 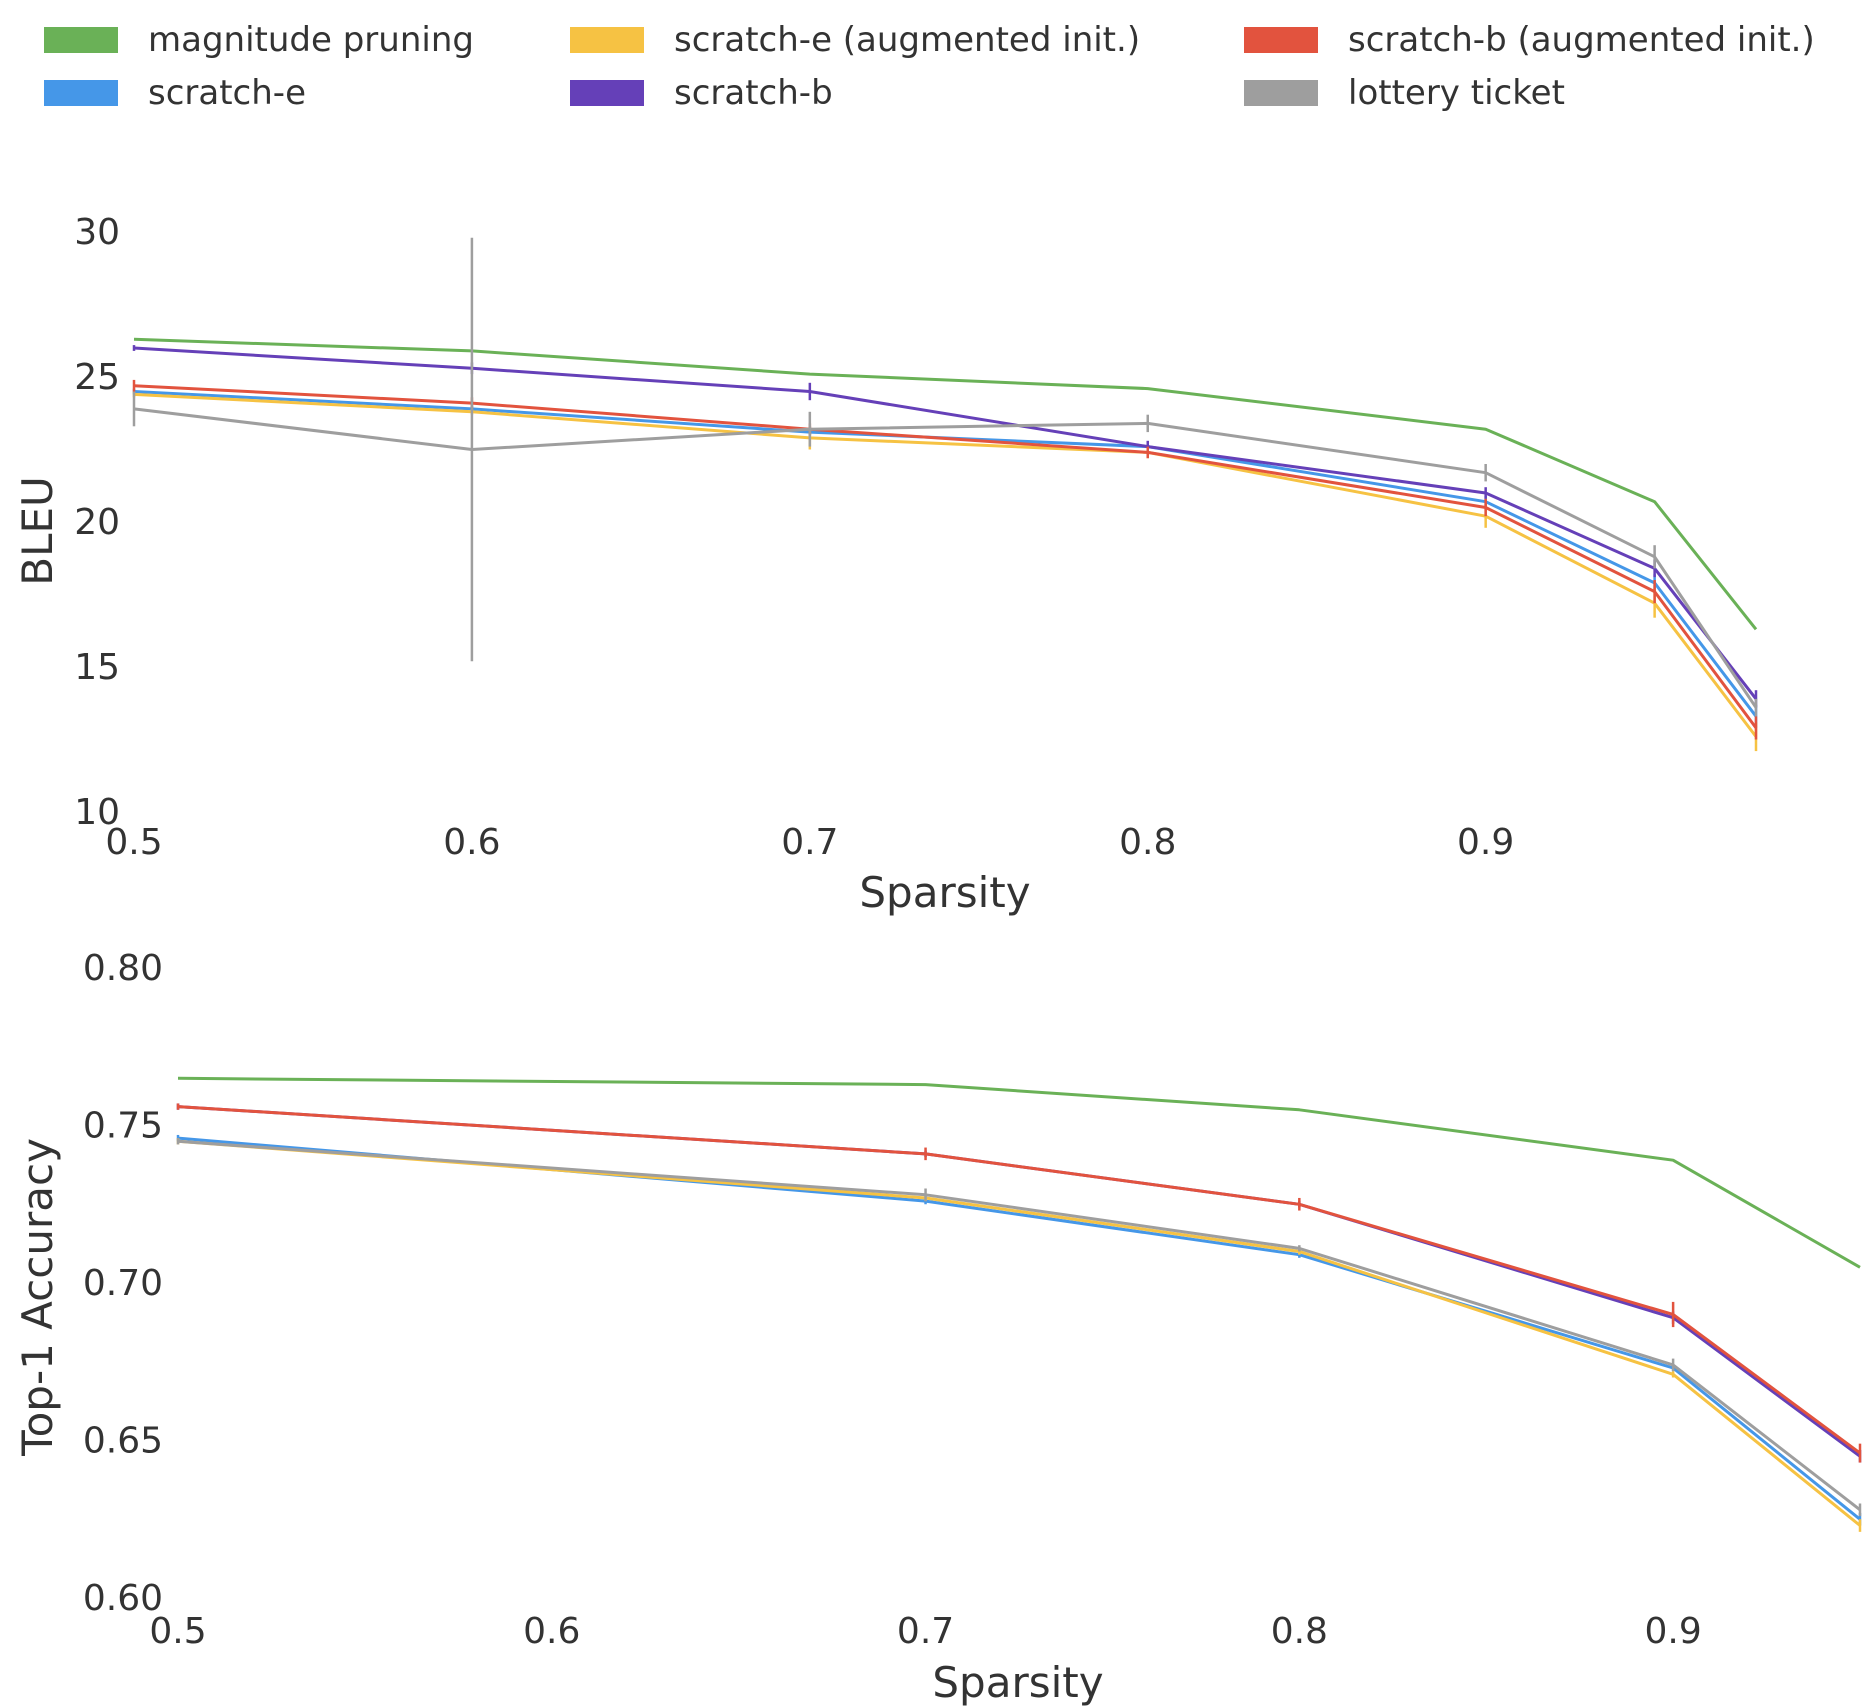 I want to click on legend-label: scratch-b, so click(x=753, y=93).